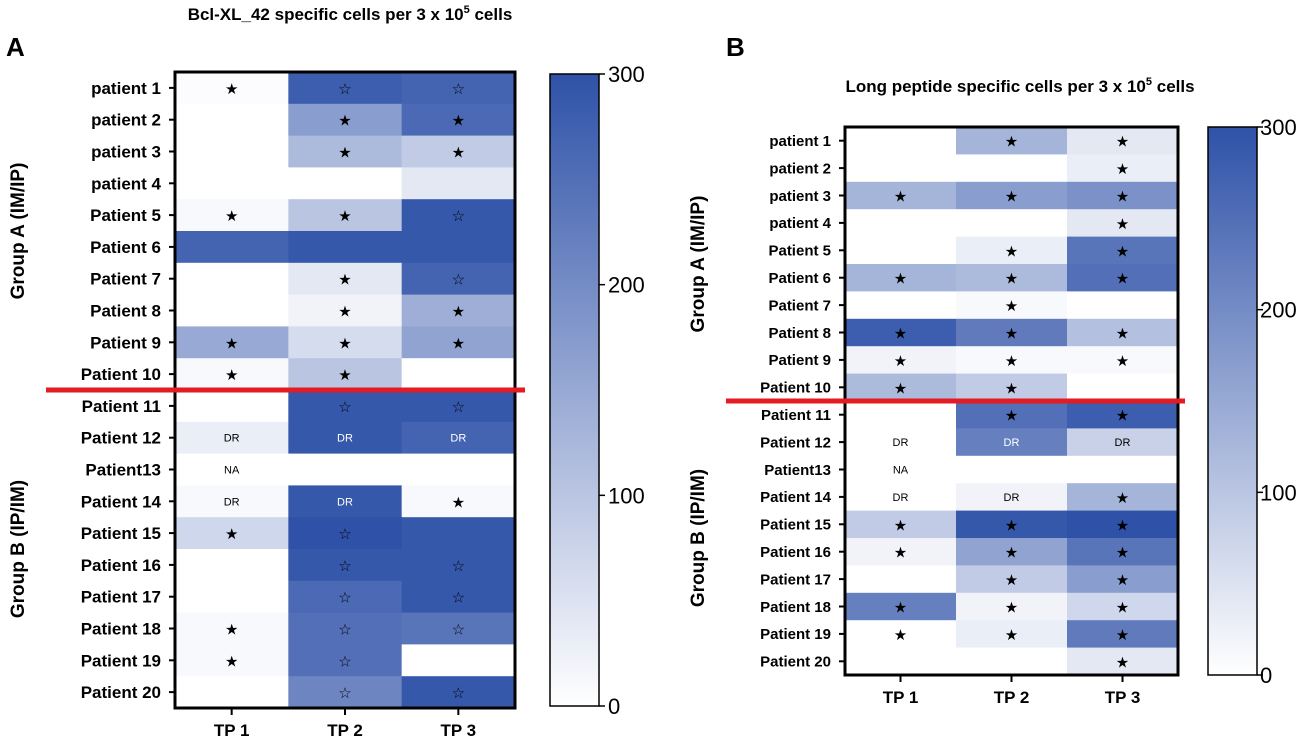 Image resolution: width=1299 pixels, height=745 pixels. I want to click on row-label: Patient 6, so click(799, 278).